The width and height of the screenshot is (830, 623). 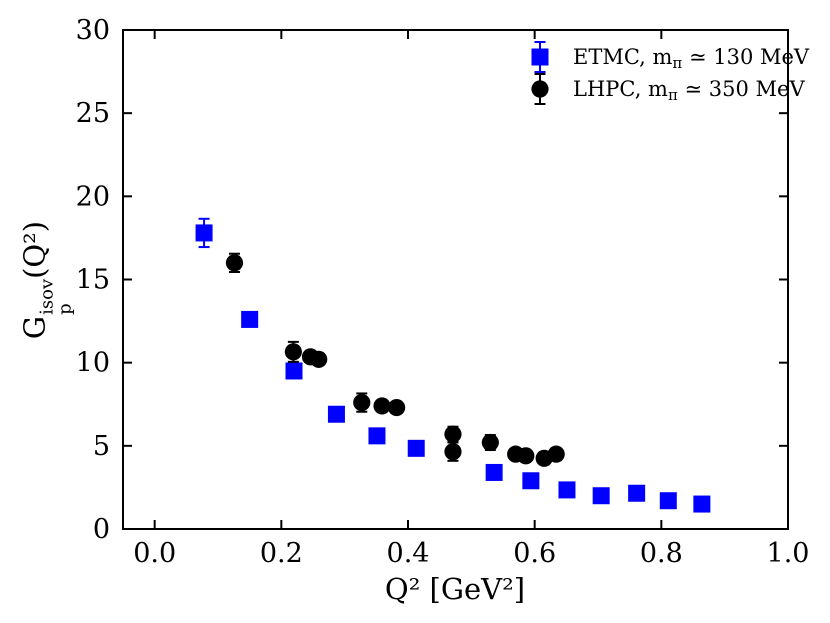 I want to click on y-tick-label: 20, so click(x=93, y=196).